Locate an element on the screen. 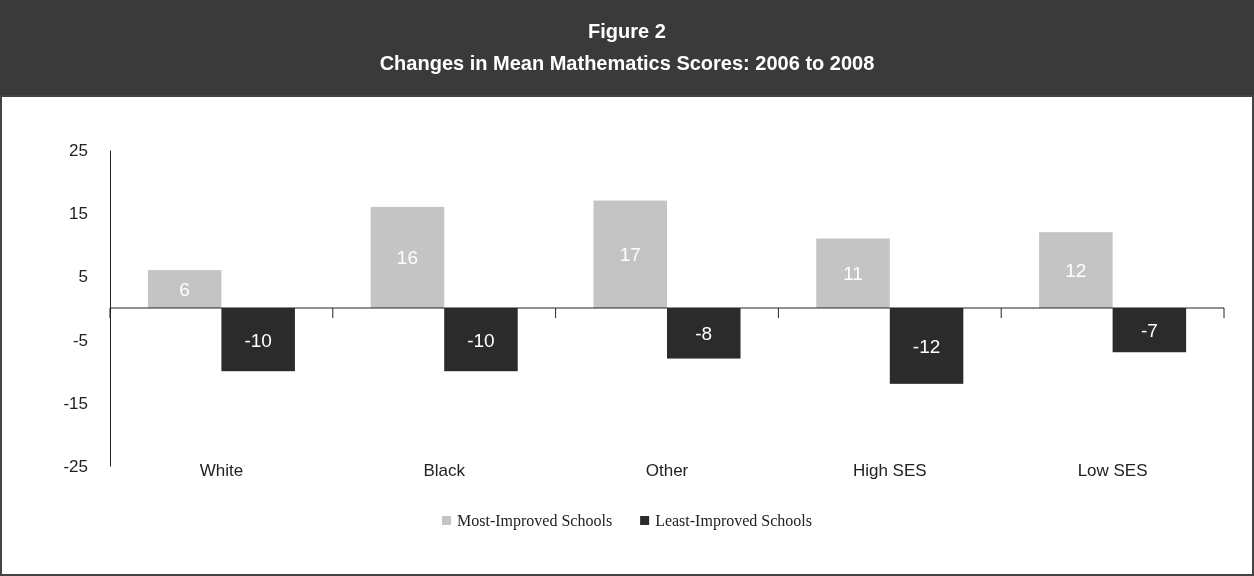 The height and width of the screenshot is (576, 1254). chart-title: Figure 2 is located at coordinates (627, 31).